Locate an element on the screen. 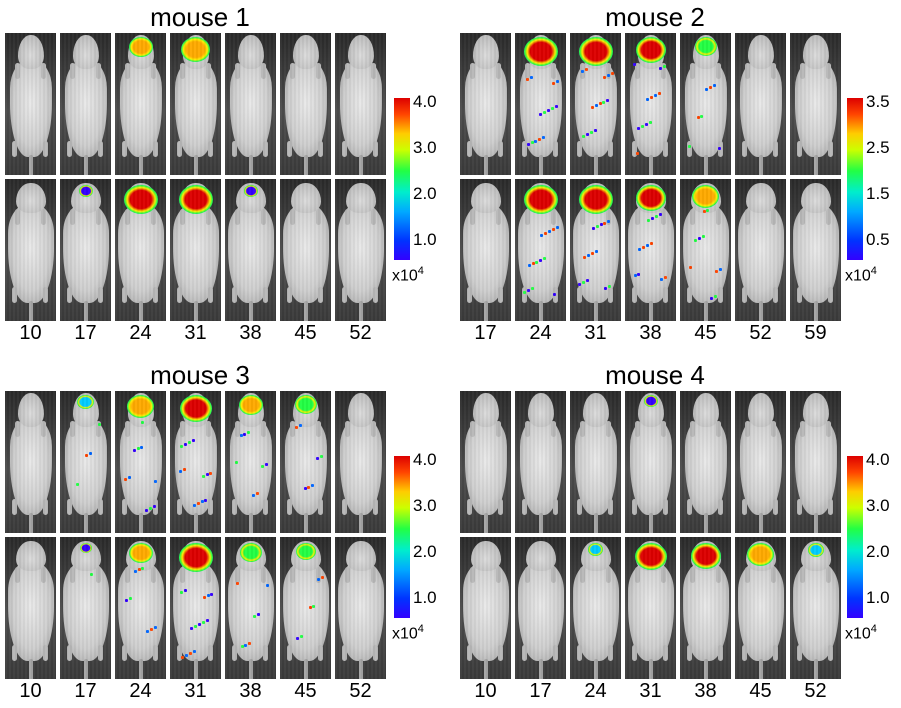 The height and width of the screenshot is (708, 901). day-label: 52 is located at coordinates (360, 333).